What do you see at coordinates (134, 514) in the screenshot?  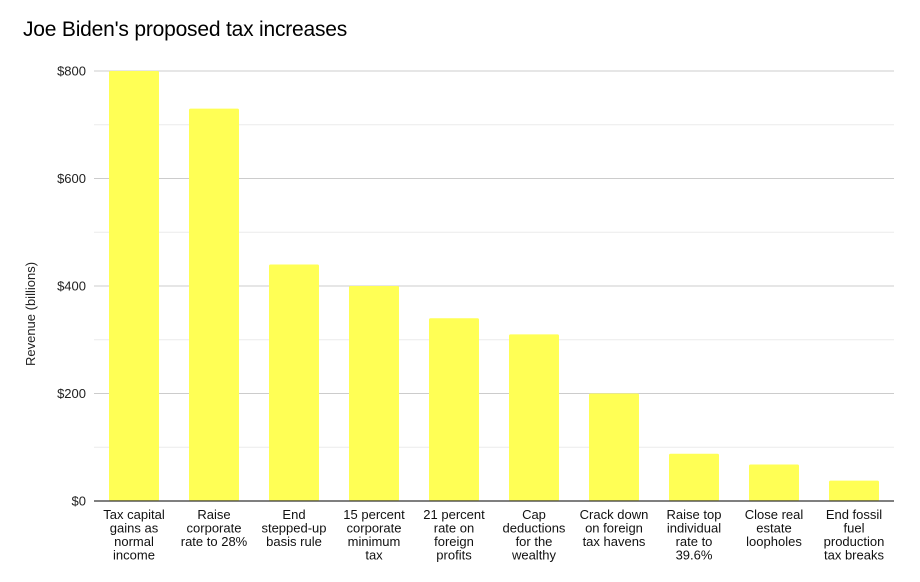 I see `x-tick-label-line: Tax capital` at bounding box center [134, 514].